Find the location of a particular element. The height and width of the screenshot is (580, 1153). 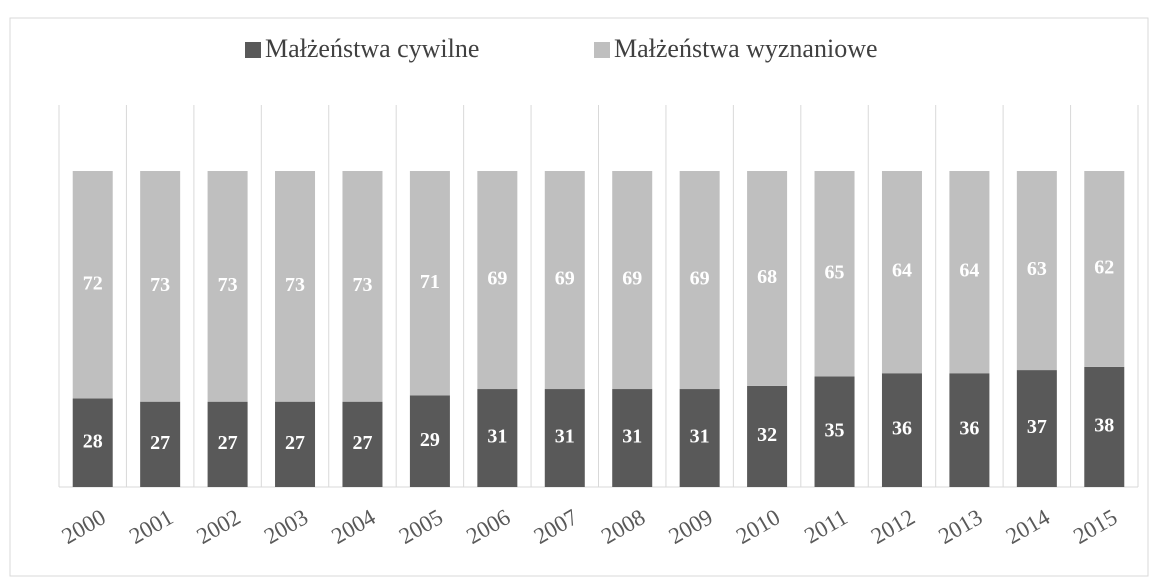

legend-label: Małżeństwa cywilne is located at coordinates (372, 48).